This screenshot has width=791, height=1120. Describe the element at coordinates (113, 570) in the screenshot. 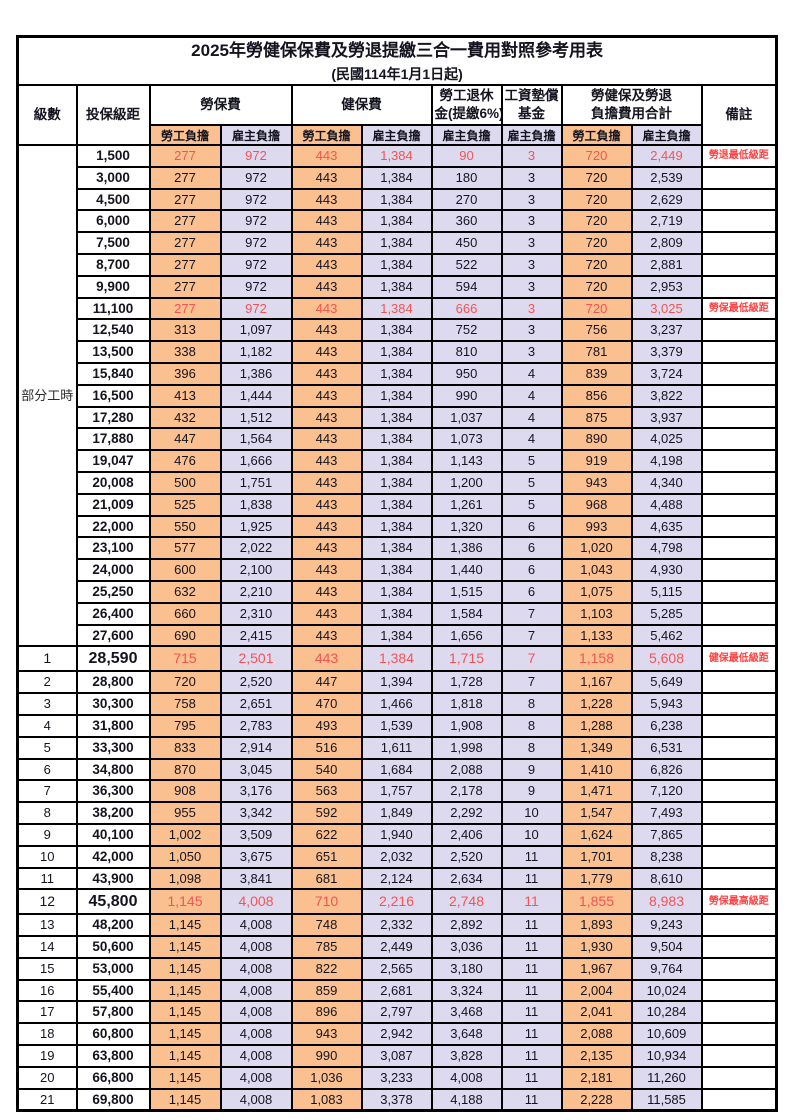

I see `bracket-cell: 24,000` at that location.